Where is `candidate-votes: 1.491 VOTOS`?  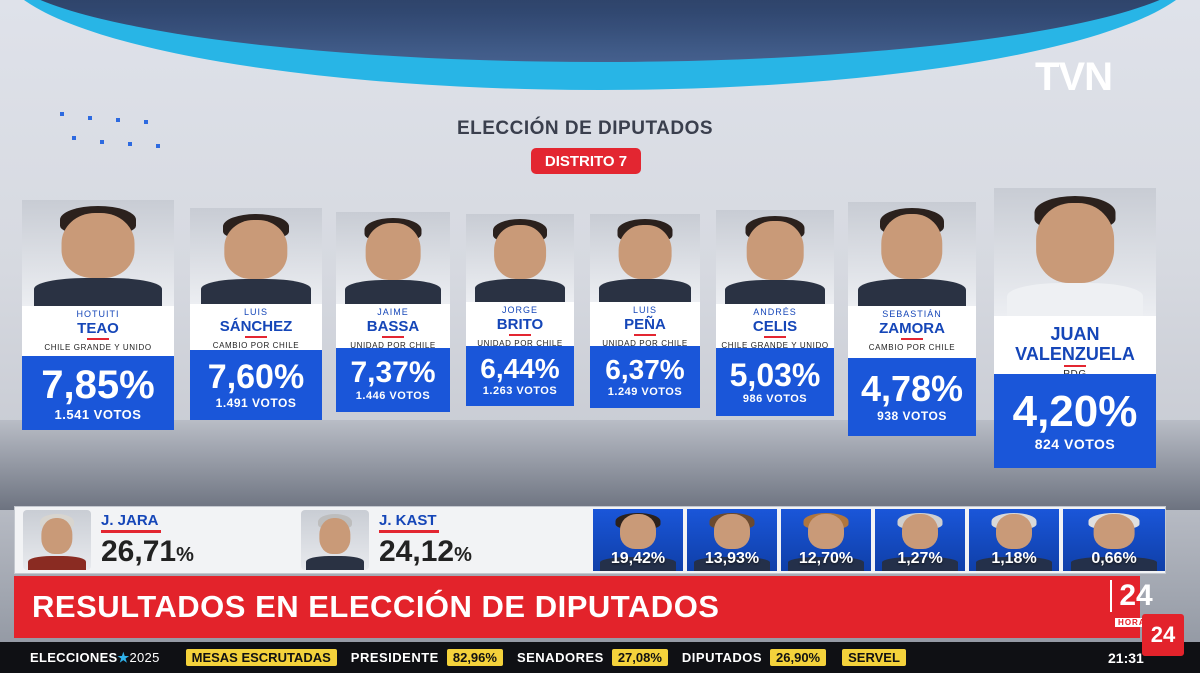
candidate-votes: 1.491 VOTOS is located at coordinates (256, 403).